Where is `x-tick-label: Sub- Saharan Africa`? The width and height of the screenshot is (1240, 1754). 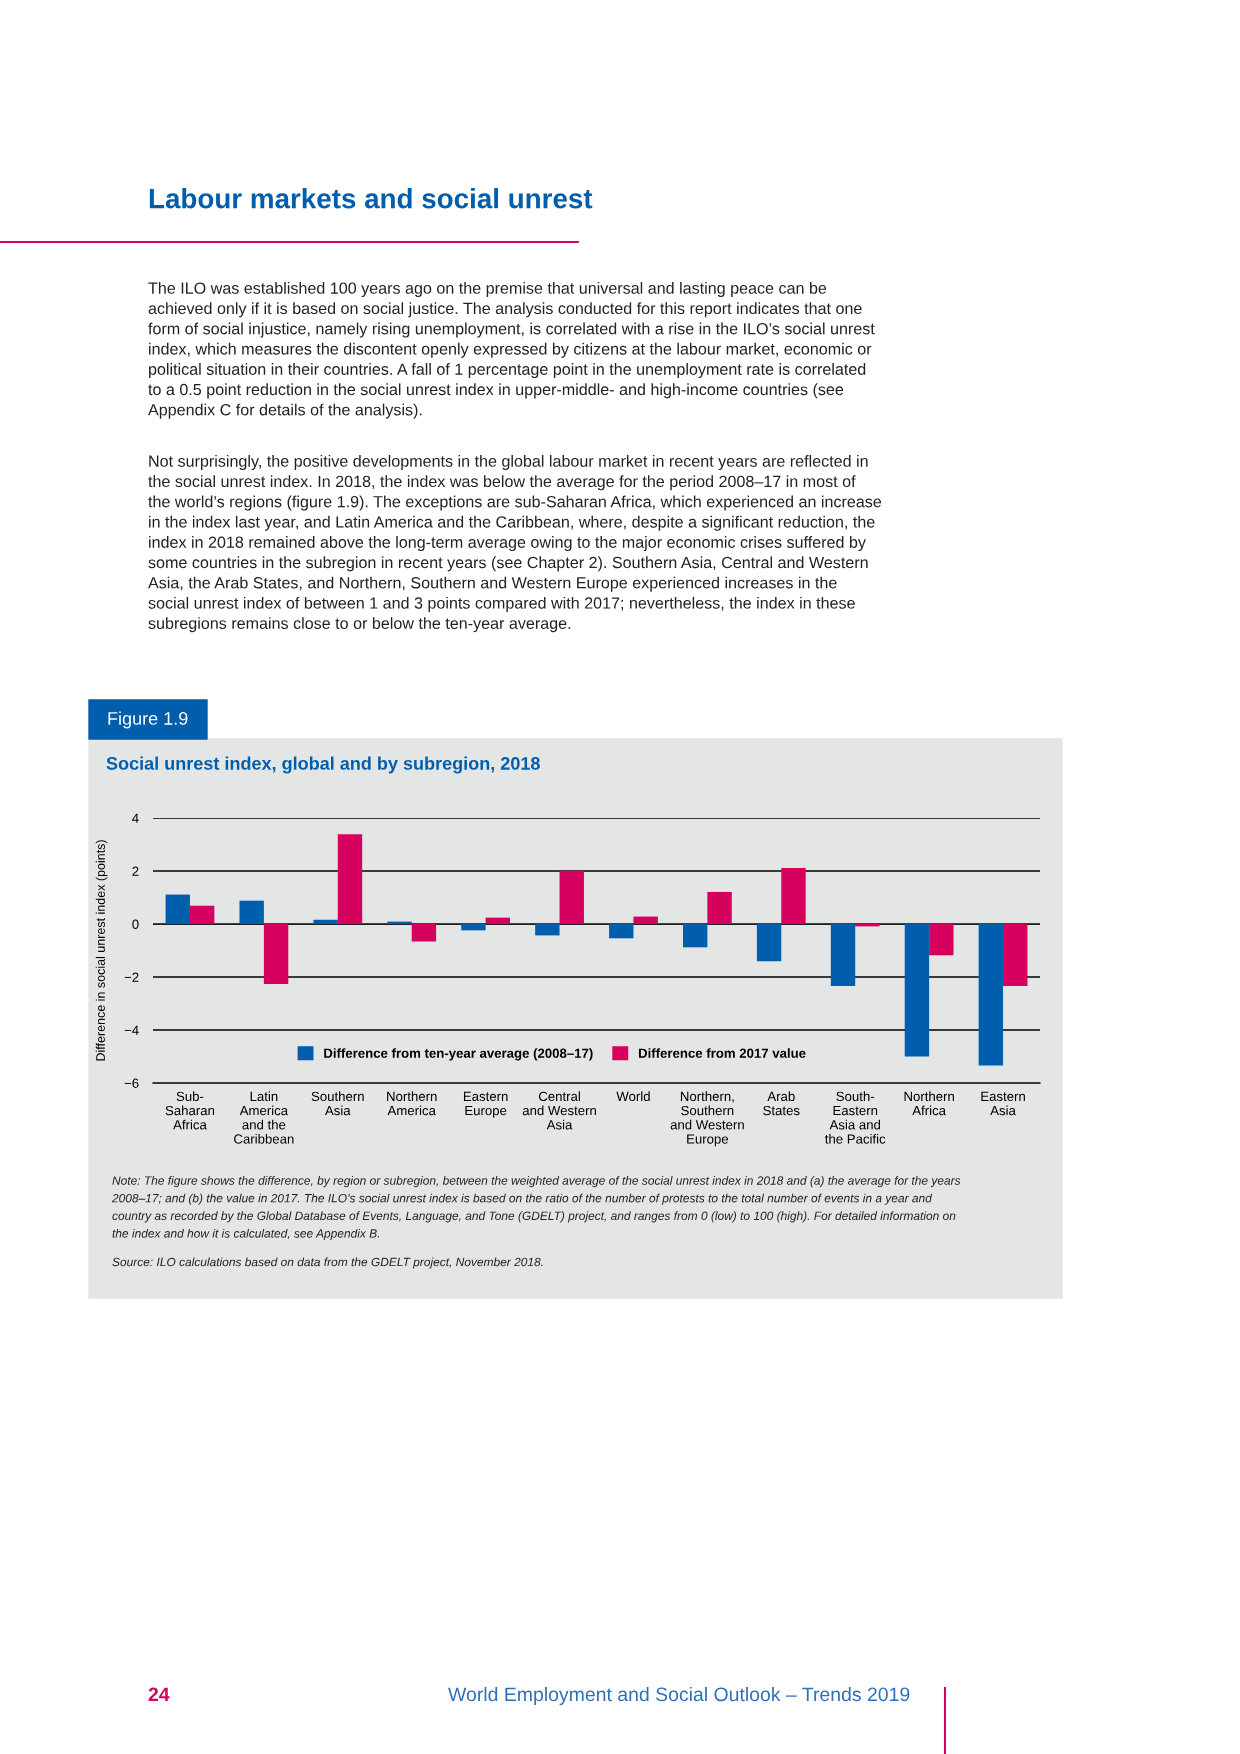 x-tick-label: Sub- Saharan Africa is located at coordinates (190, 1110).